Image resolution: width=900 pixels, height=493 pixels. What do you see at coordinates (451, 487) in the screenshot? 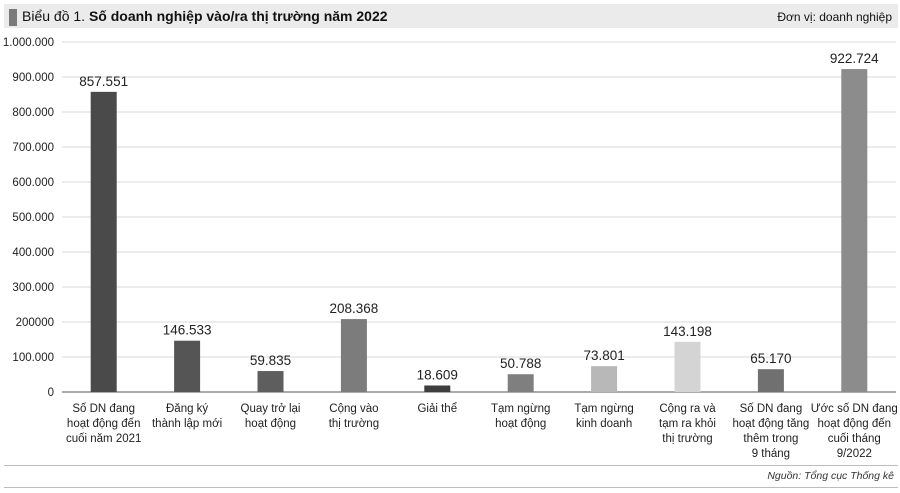
I see `bottom-border` at bounding box center [451, 487].